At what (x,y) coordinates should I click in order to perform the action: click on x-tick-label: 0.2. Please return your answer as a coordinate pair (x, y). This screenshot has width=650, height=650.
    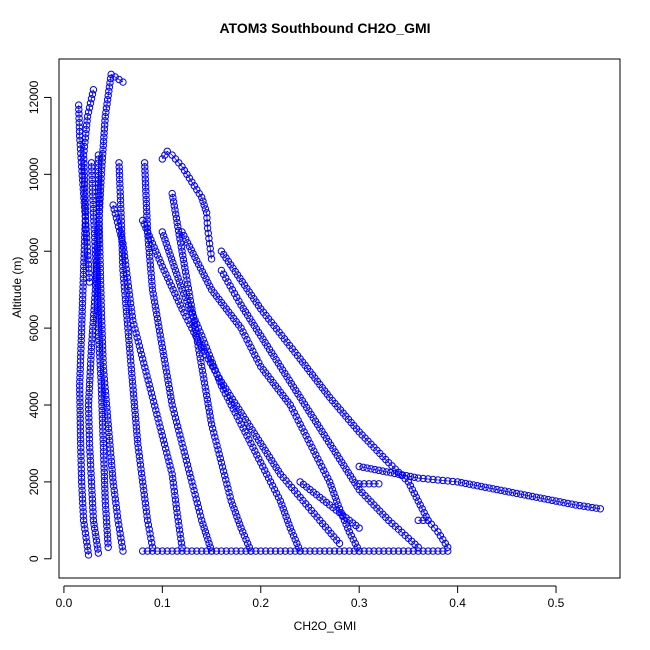
    Looking at the image, I should click on (260, 603).